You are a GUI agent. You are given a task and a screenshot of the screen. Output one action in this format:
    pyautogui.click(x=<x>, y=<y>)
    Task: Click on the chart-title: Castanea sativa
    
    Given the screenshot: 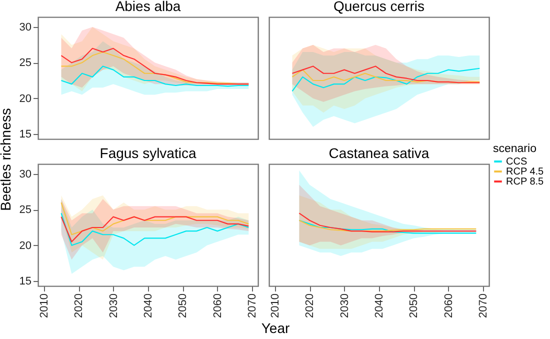 What is the action you would take?
    pyautogui.click(x=379, y=153)
    